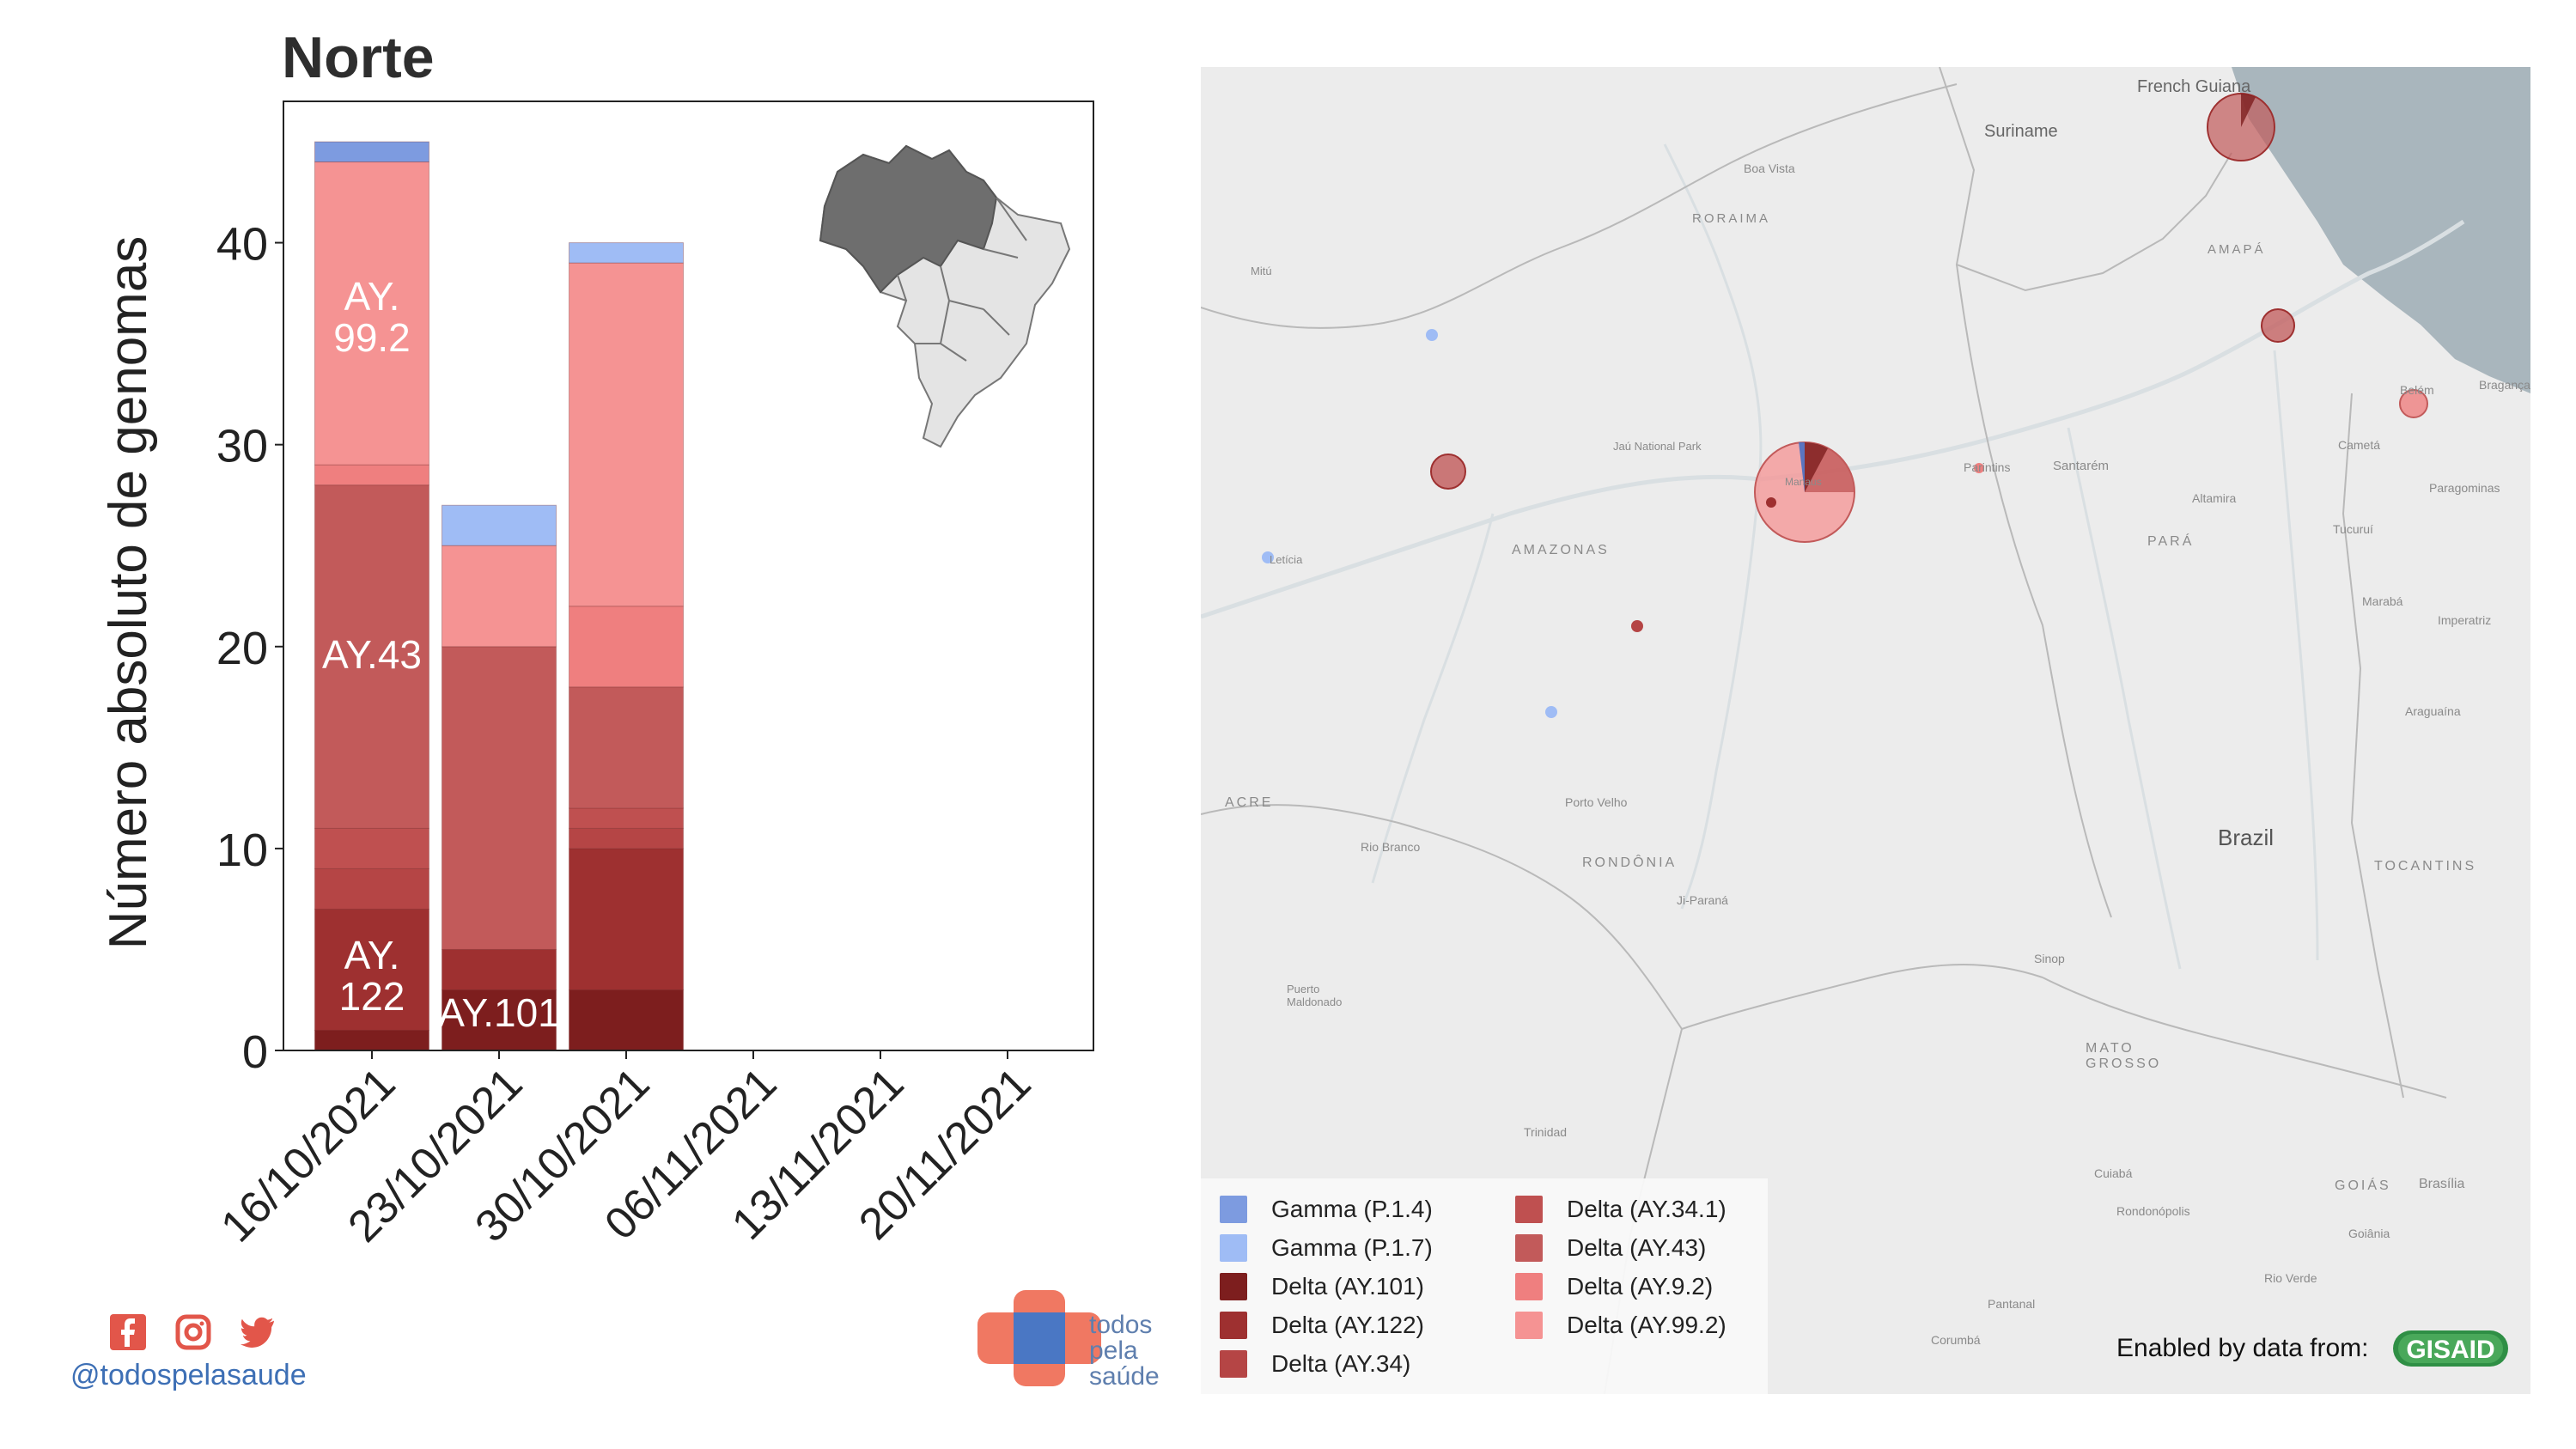 This screenshot has height=1449, width=2576. What do you see at coordinates (1391, 847) in the screenshot?
I see `label-rio-branco: Rio Branco` at bounding box center [1391, 847].